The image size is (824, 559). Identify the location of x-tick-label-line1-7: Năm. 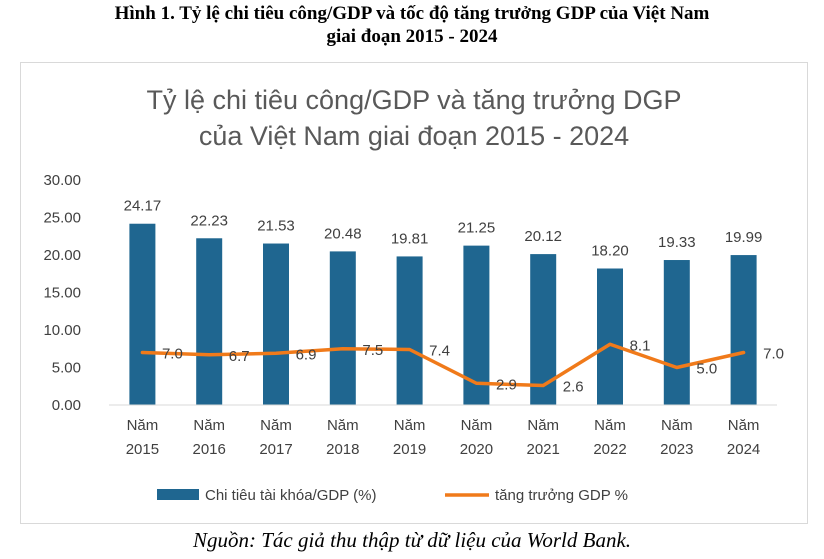
(610, 425).